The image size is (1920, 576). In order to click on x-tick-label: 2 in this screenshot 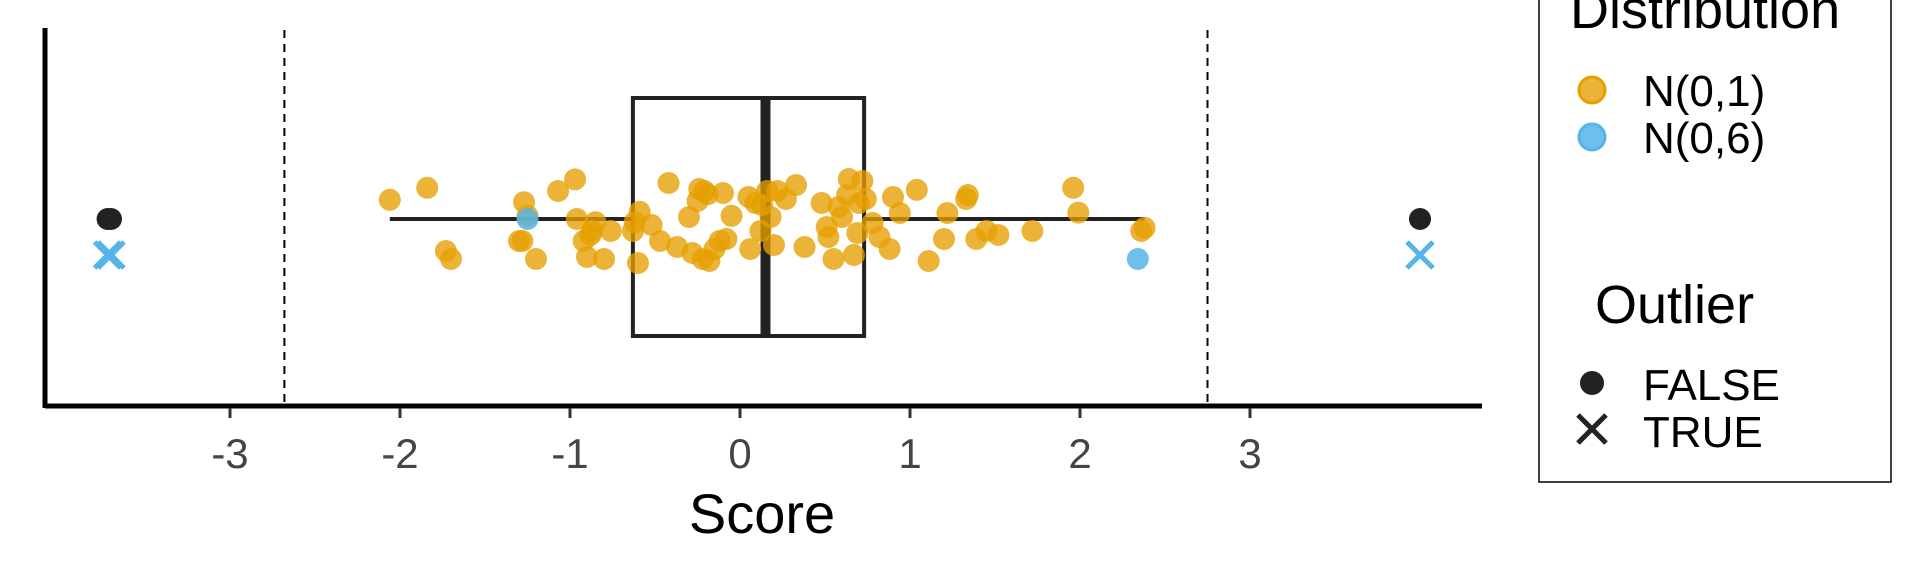, I will do `click(1079, 453)`.